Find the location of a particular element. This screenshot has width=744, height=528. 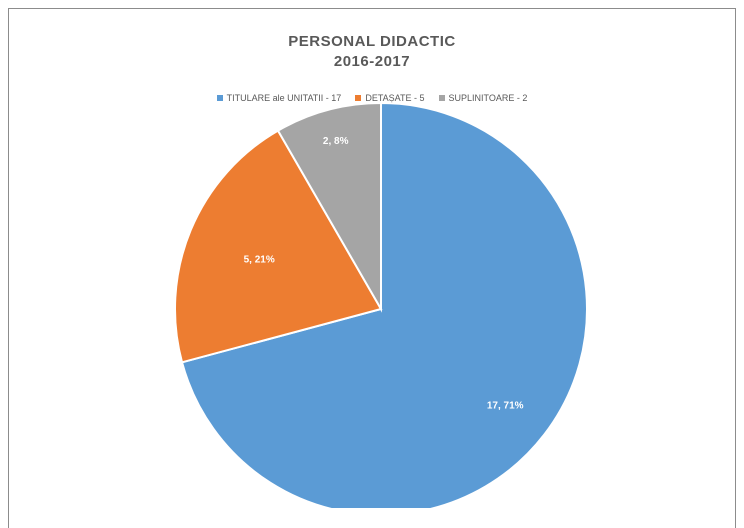

legend-item-detasate: DETAȘATE - 5 is located at coordinates (390, 98).